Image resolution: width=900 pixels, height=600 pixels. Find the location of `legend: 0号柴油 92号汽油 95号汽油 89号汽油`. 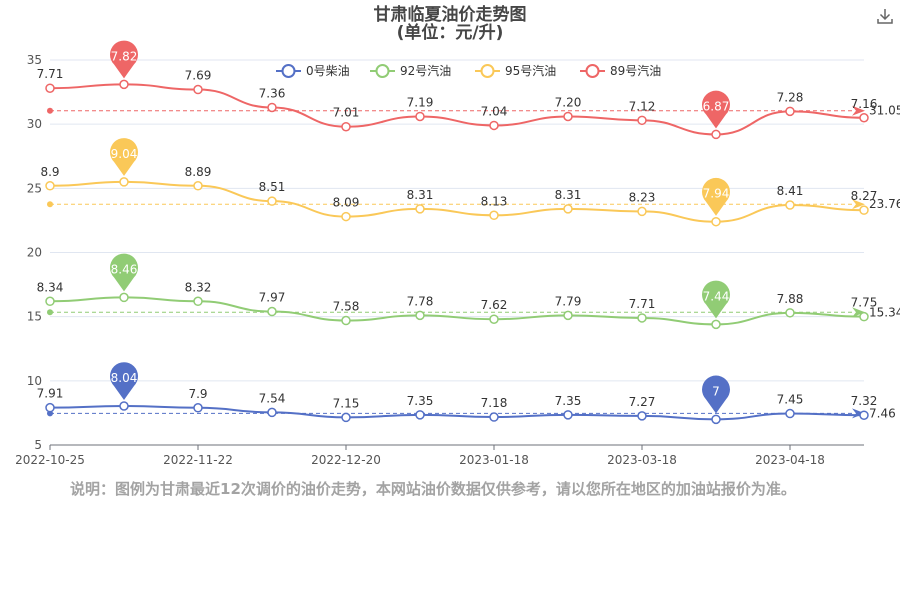

legend: 0号柴油 92号汽油 95号汽油 89号汽油 is located at coordinates (468, 70).